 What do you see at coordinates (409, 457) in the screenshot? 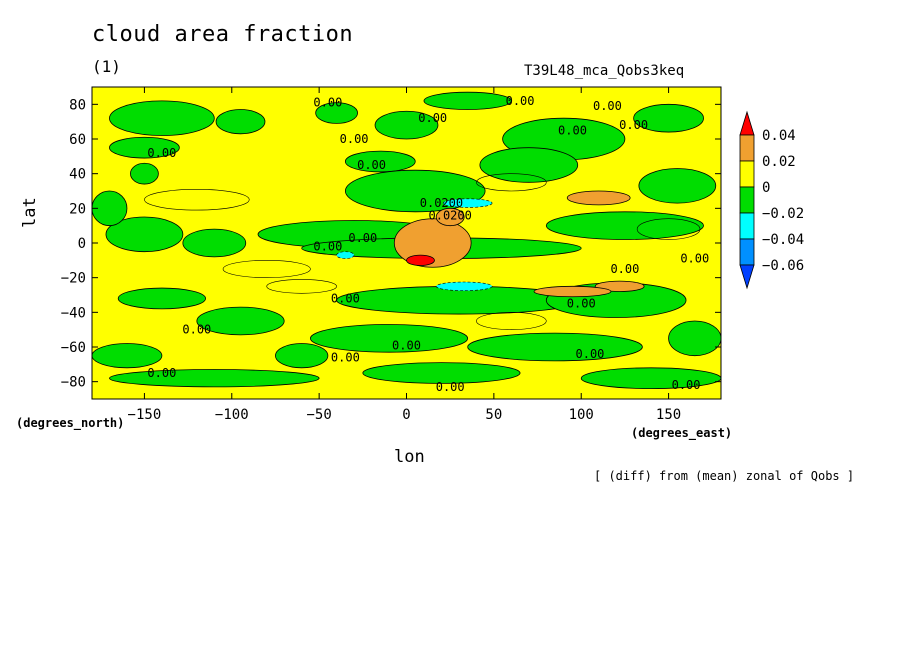
I see `x-axis-label: lon` at bounding box center [409, 457].